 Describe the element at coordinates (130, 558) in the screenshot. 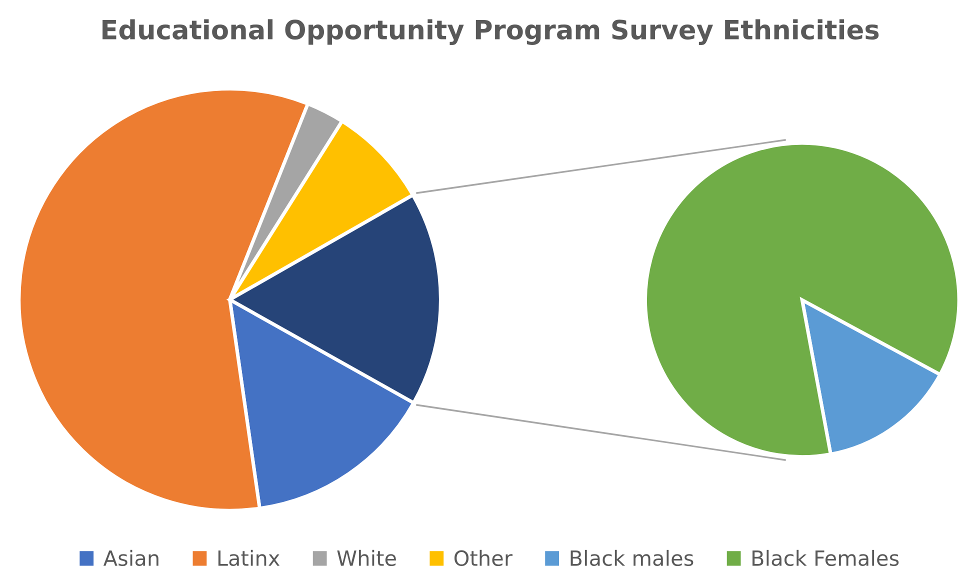

I see `legend-label: Asian` at that location.